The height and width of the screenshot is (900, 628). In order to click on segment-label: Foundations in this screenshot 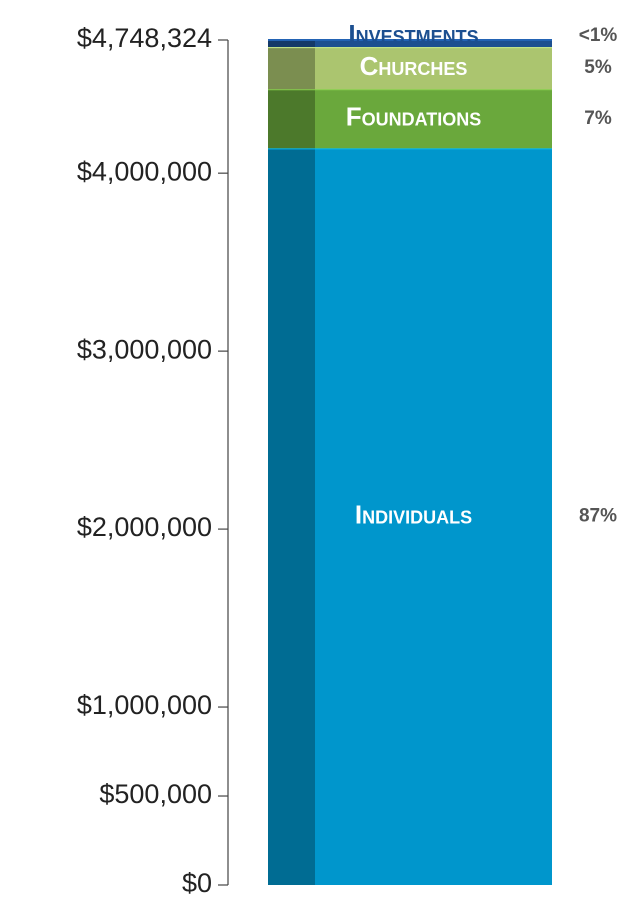, I will do `click(414, 117)`.